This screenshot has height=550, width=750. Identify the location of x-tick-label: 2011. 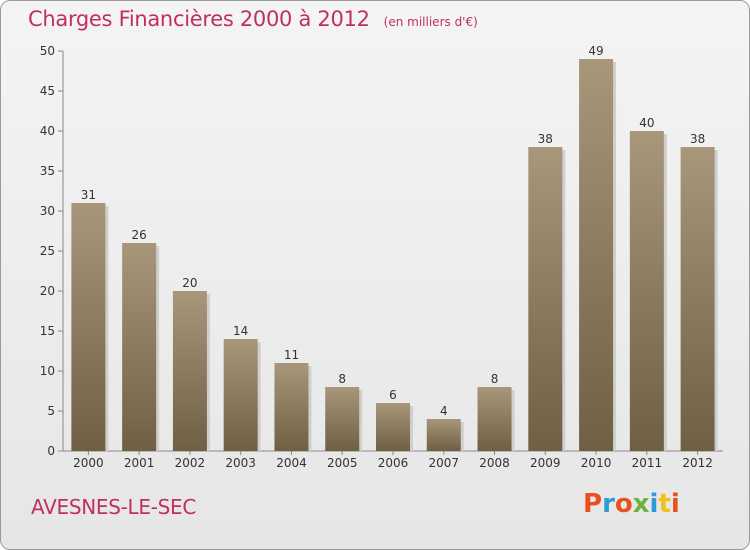
(647, 463).